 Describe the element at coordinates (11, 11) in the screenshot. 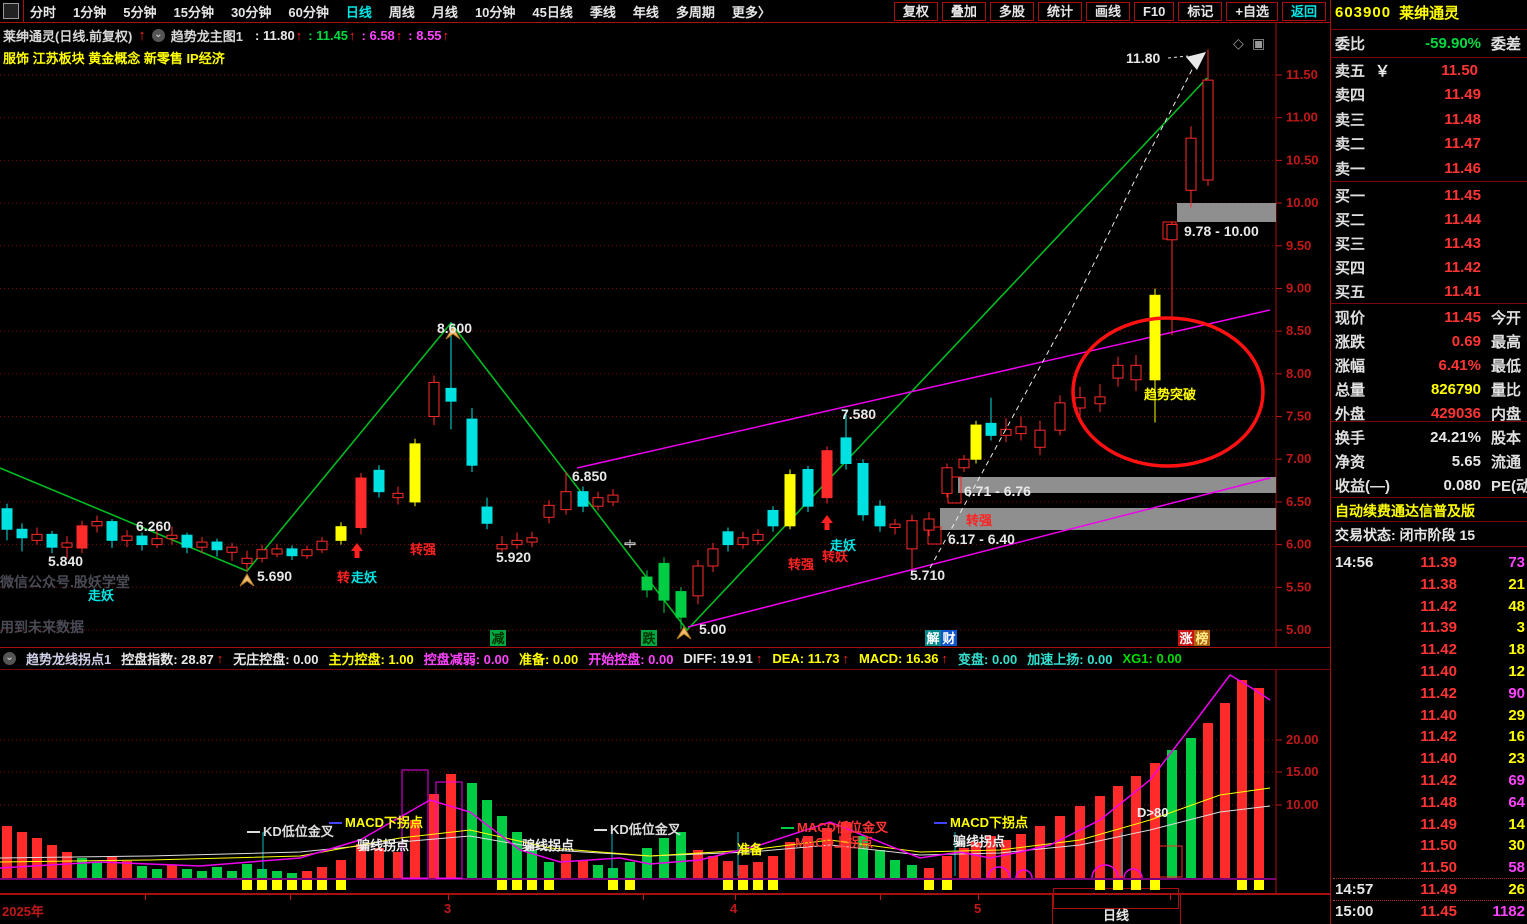

I see `window-icon` at that location.